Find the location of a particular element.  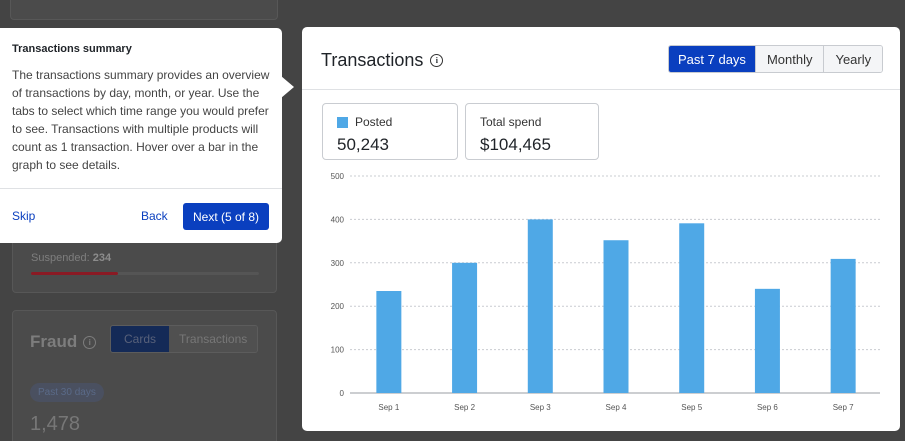

posted-stat: Posted 50,243 is located at coordinates (390, 131).